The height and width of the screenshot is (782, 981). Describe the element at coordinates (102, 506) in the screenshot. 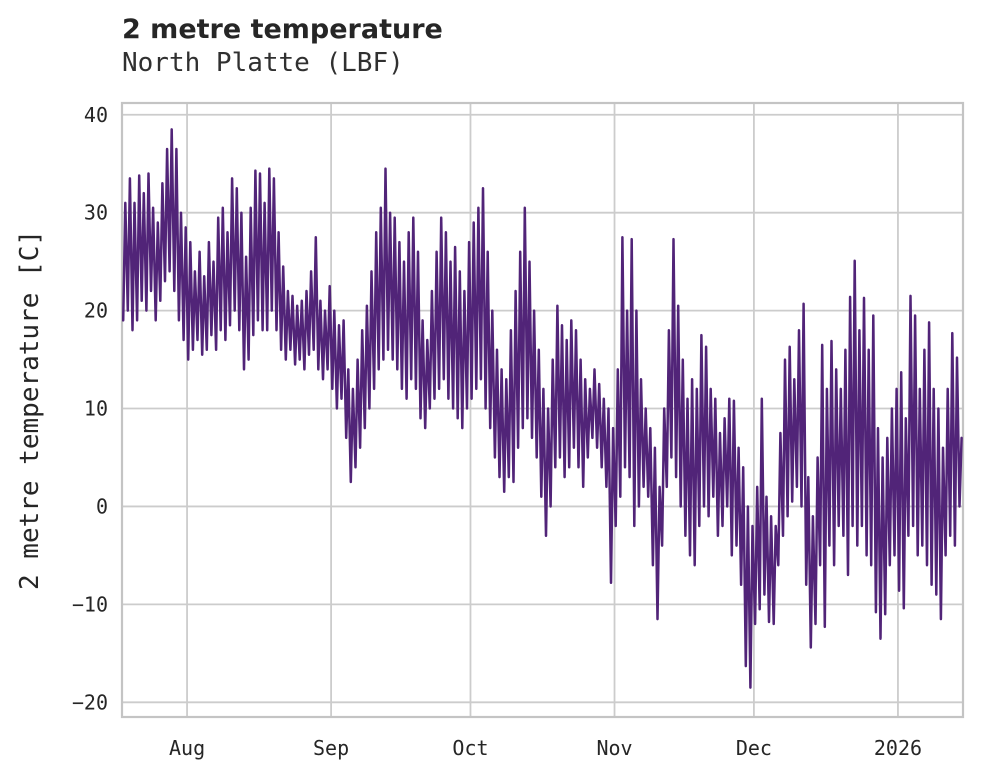

I see `y-tick-label: 0` at that location.